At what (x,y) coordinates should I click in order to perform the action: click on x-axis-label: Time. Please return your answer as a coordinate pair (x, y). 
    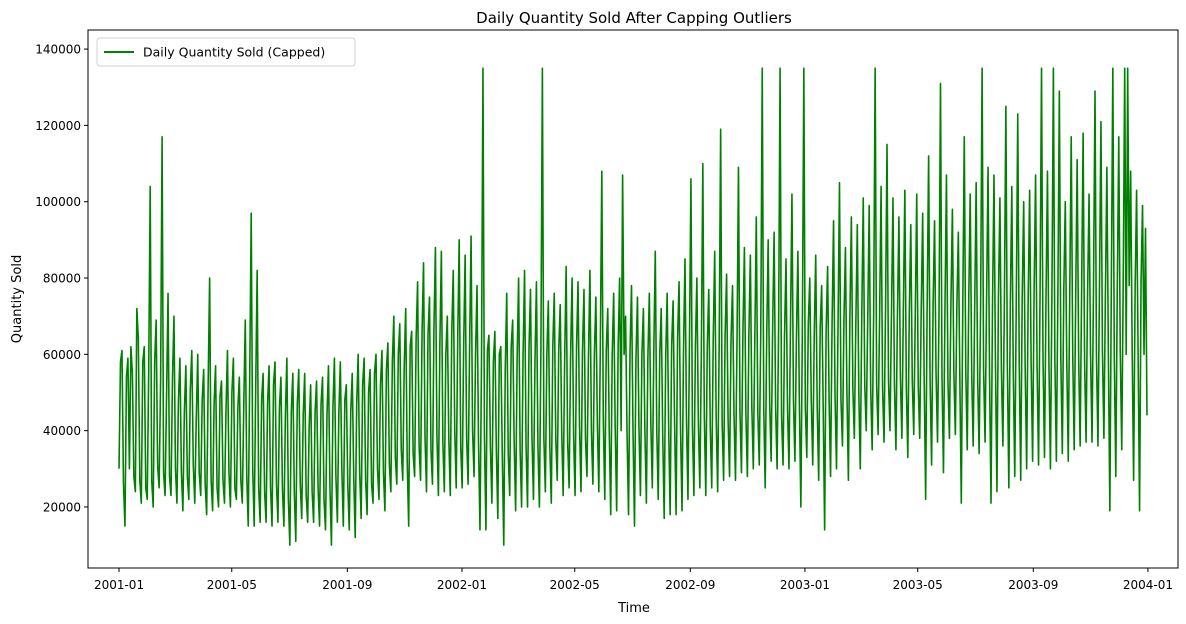
    Looking at the image, I should click on (633, 608).